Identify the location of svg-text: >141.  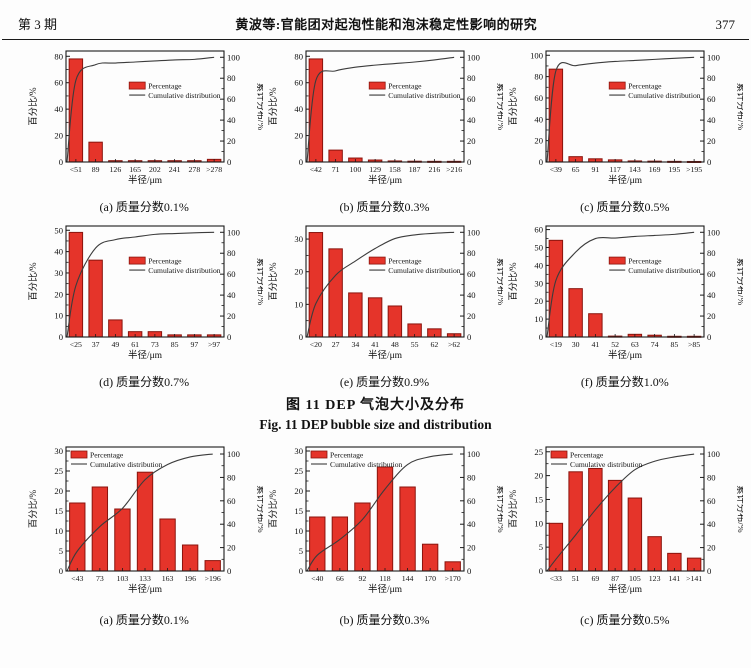
(694, 578).